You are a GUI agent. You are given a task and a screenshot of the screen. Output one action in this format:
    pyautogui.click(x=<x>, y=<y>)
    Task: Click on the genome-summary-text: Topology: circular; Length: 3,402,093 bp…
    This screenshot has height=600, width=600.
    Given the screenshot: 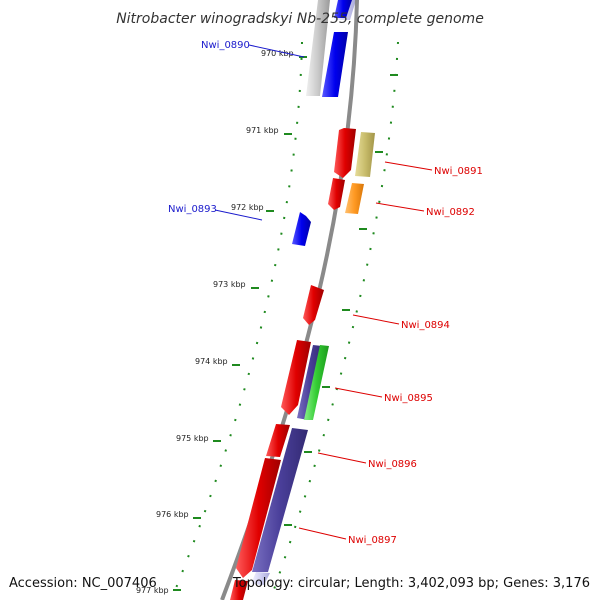 What is the action you would take?
    pyautogui.click(x=411, y=583)
    